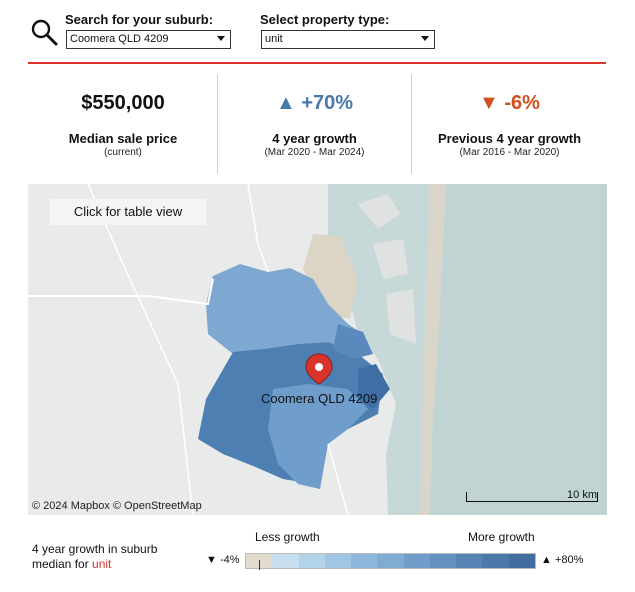  I want to click on property-type-label: Select property type:, so click(325, 19).